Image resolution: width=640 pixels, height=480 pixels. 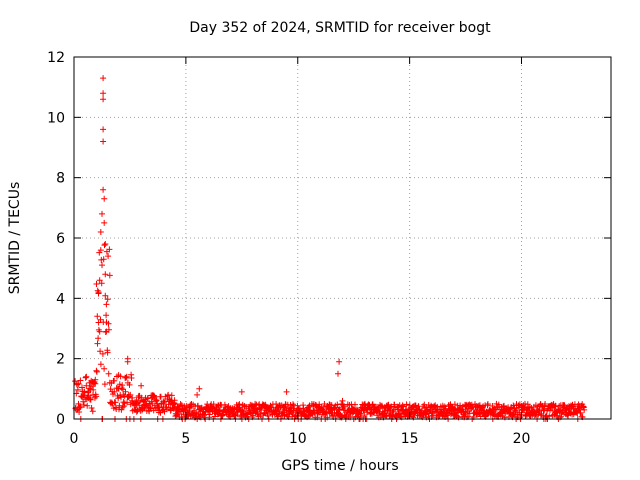 I want to click on y-tick-label: 4, so click(x=60, y=299).